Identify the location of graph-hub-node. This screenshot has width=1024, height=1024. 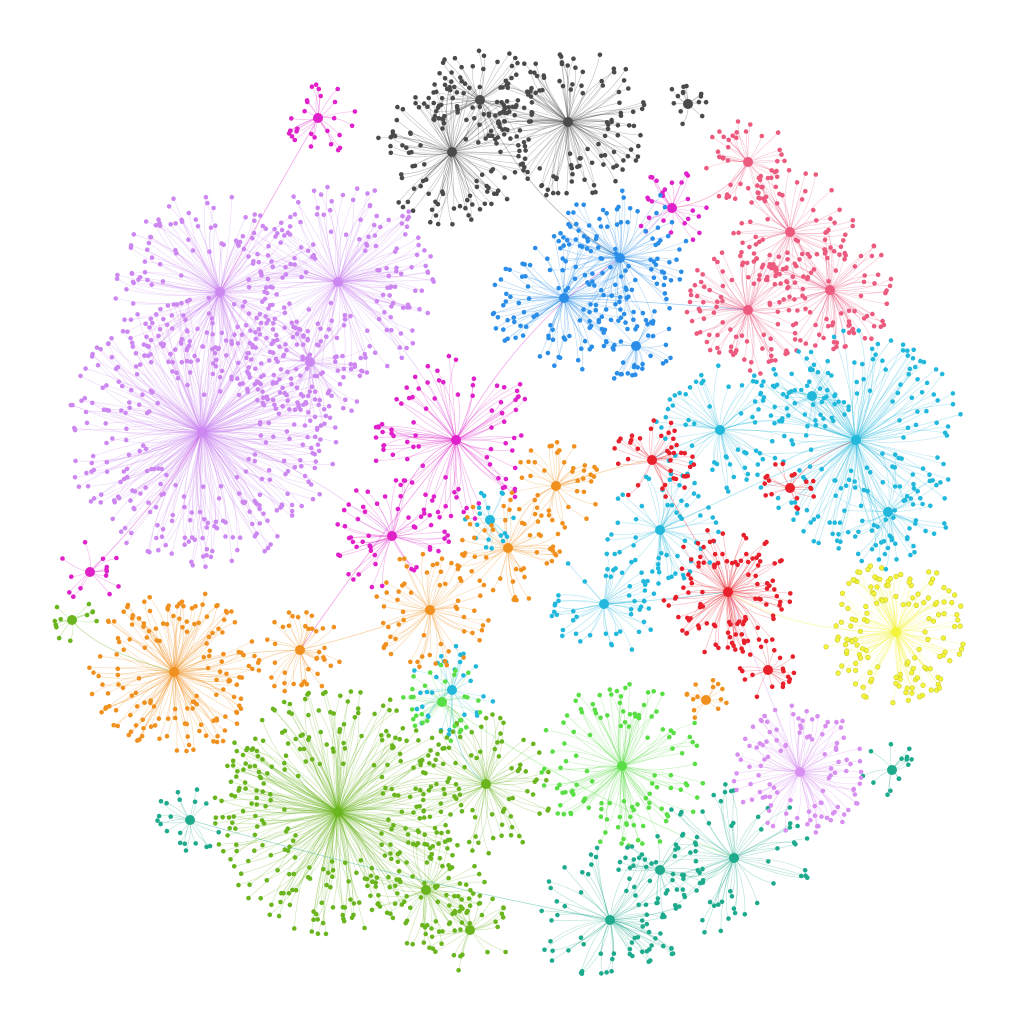
(452, 152).